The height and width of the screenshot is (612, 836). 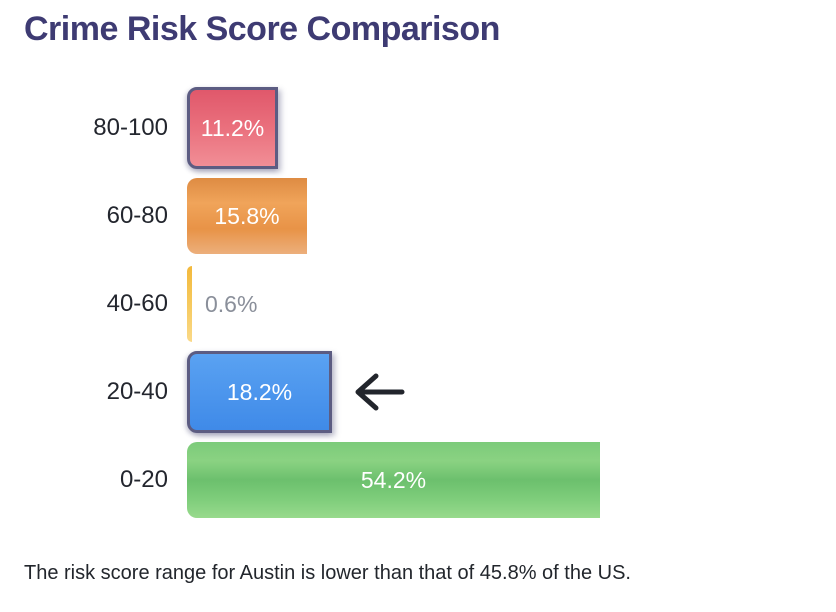 I want to click on chart-row-0-20: 0-20 54.2%, so click(x=312, y=480).